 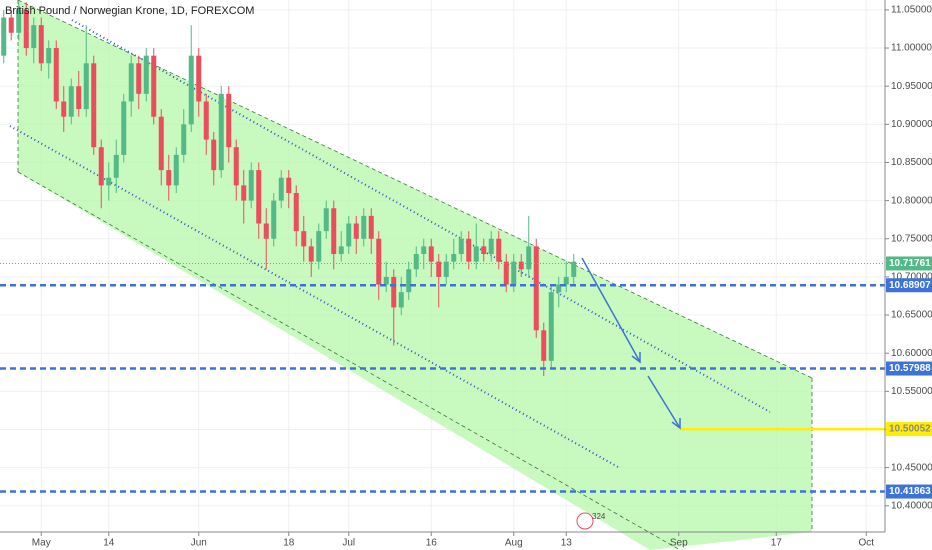 I want to click on y-tick-label: 10.75000, so click(x=911, y=238).